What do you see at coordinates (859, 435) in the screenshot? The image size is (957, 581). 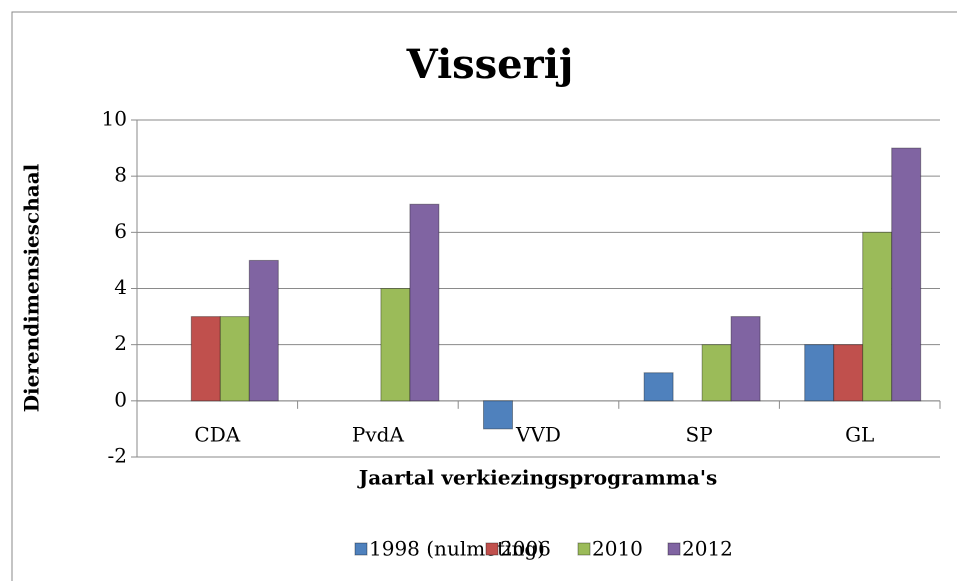 I see `x-tick-label: GL` at bounding box center [859, 435].